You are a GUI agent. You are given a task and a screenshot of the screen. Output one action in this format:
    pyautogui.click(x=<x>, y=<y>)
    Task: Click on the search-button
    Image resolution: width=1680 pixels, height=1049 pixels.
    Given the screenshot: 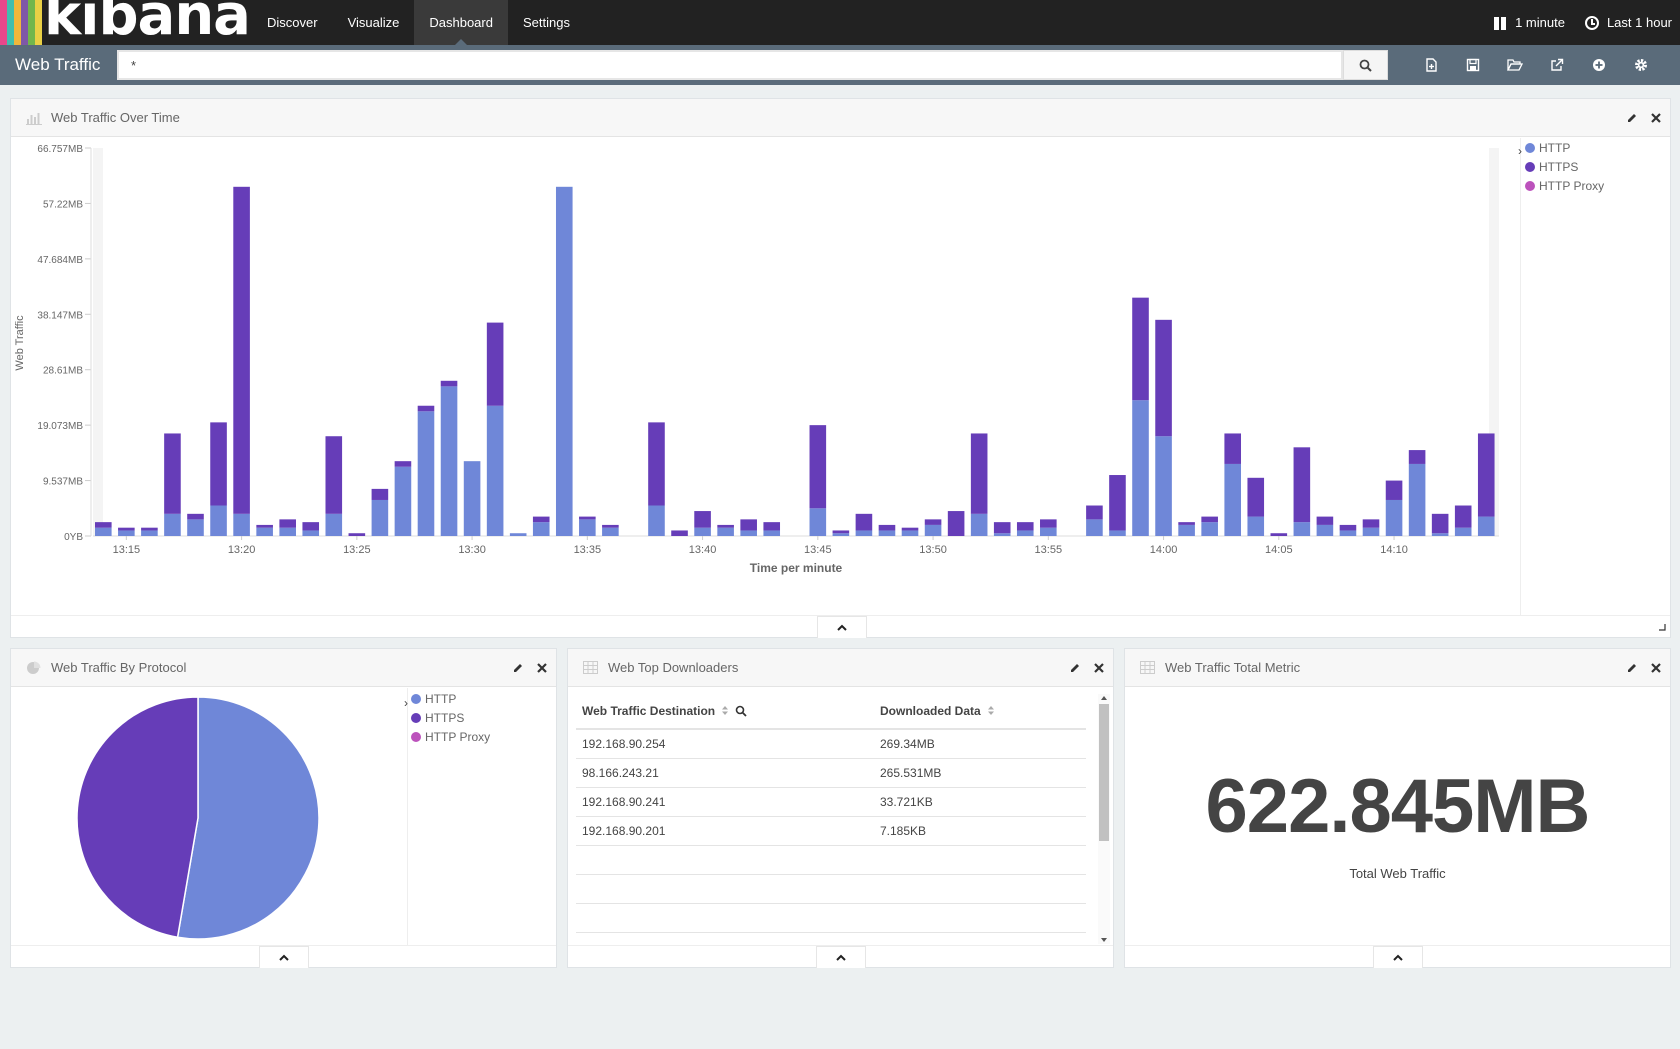 What is the action you would take?
    pyautogui.click(x=1365, y=65)
    